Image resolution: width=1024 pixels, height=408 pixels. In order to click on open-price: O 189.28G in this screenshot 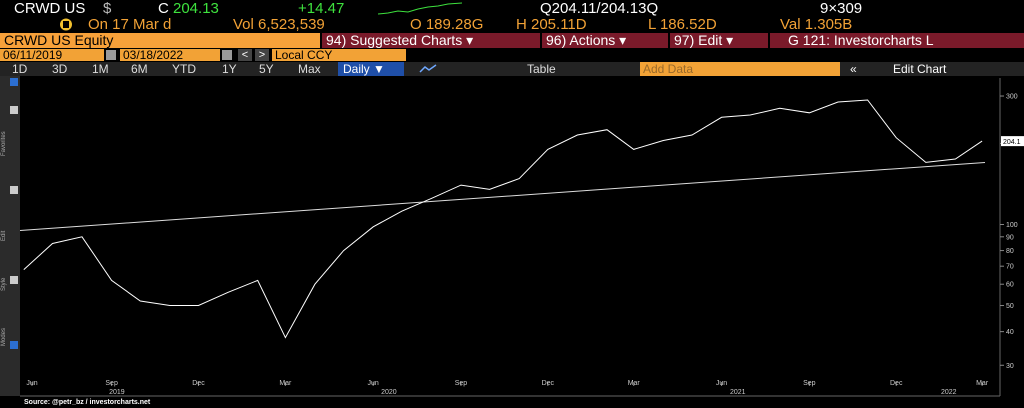, I will do `click(447, 24)`.